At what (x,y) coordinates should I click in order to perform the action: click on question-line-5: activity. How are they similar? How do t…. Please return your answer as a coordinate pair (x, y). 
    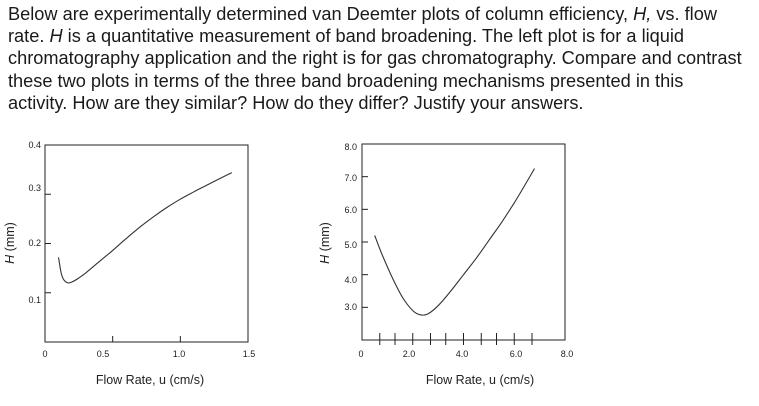
    Looking at the image, I should click on (296, 102).